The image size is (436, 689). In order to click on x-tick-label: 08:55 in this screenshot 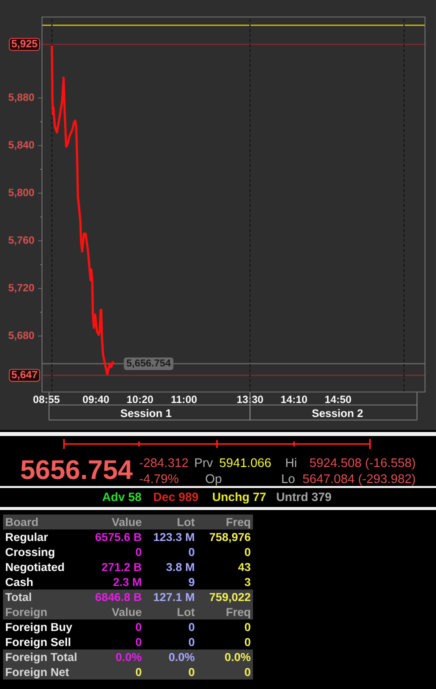, I will do `click(46, 400)`.